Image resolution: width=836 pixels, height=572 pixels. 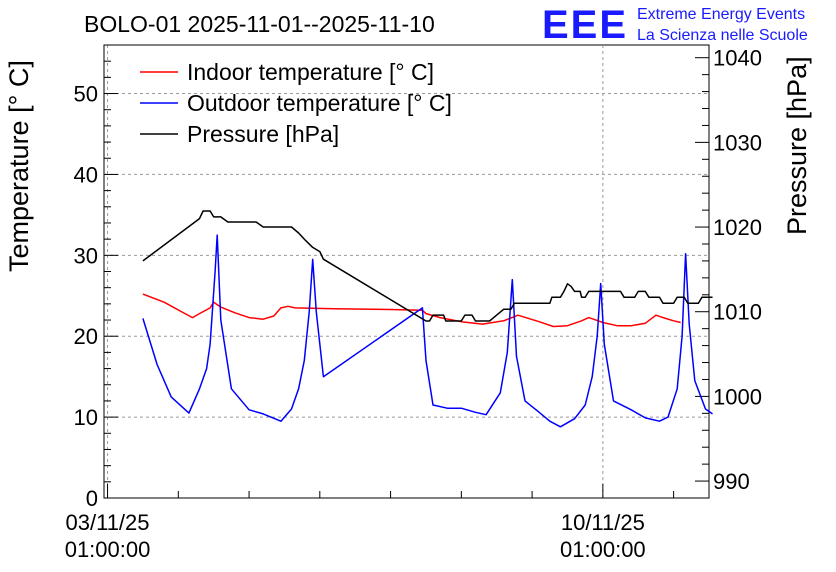 I want to click on logo-line-2: La Scienza nelle Scuole, so click(x=722, y=35).